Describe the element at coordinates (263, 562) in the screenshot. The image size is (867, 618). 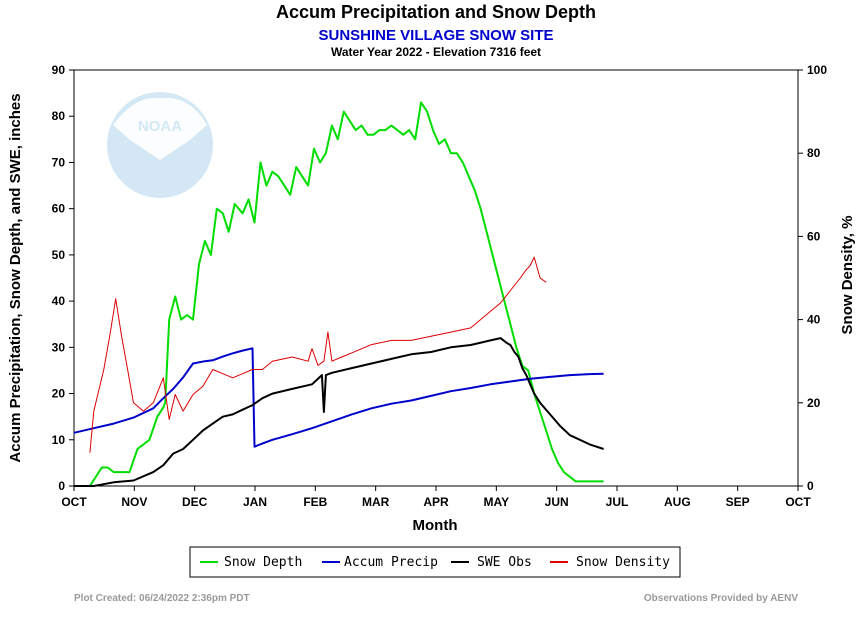
I see `legend-label-snow-depth: Snow Depth` at that location.